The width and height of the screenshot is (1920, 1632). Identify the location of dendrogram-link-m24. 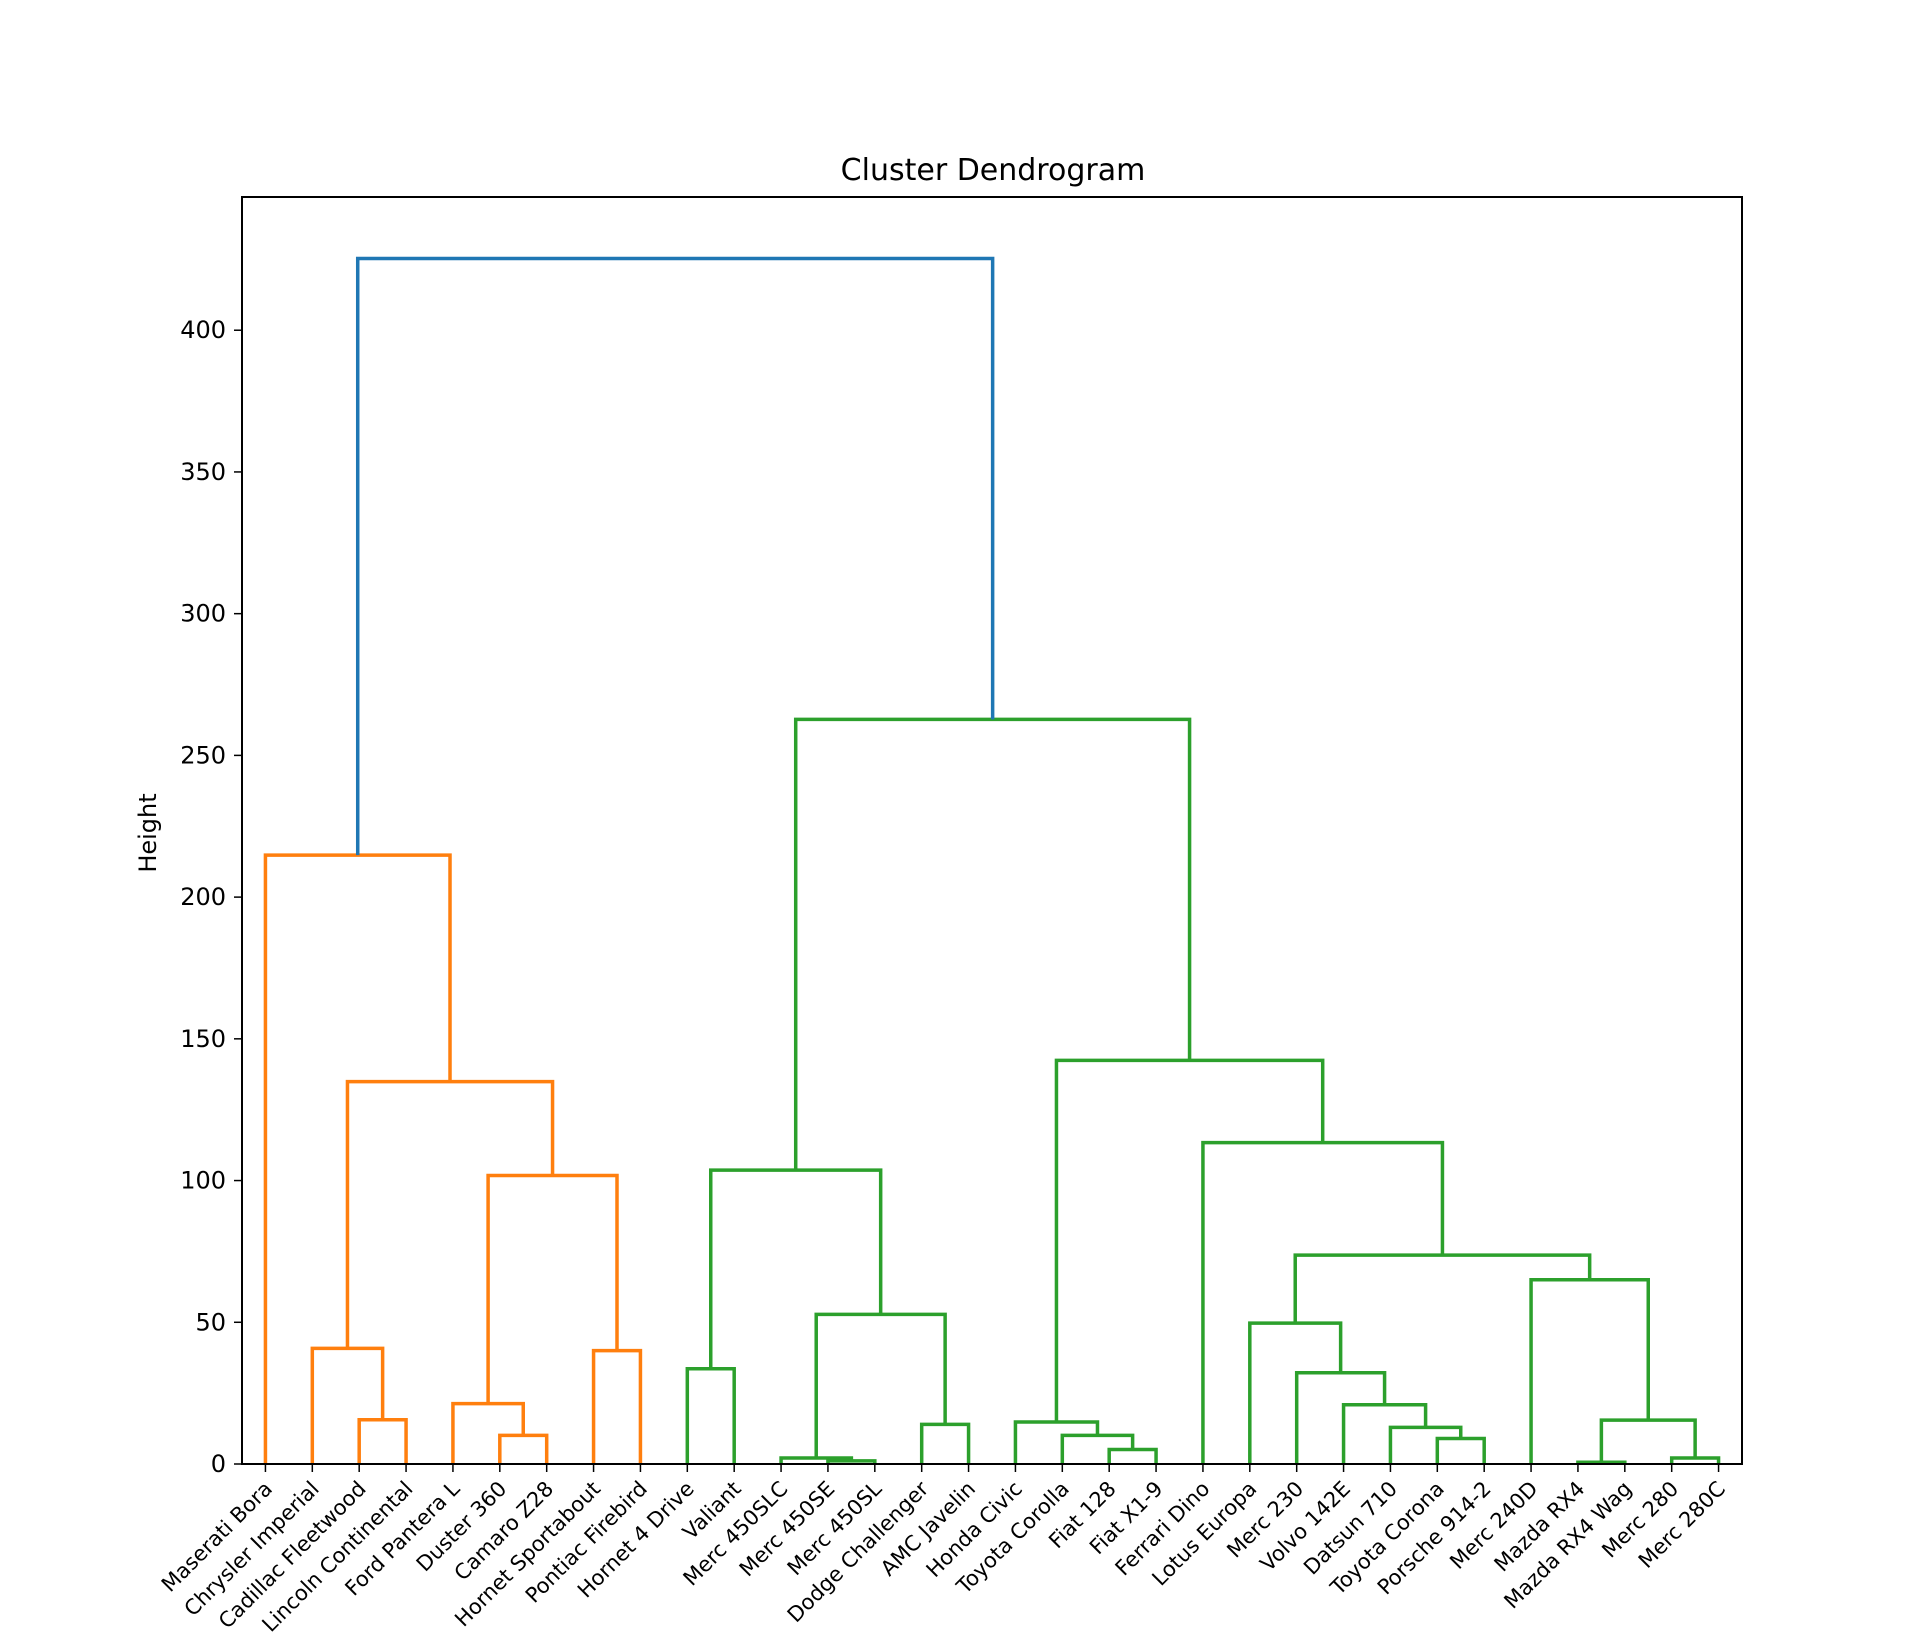
(1695, 1460).